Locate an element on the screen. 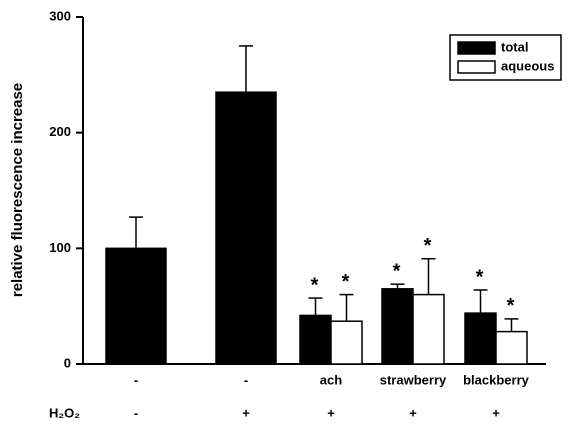 This screenshot has width=569, height=424. x-tick-label: strawberry is located at coordinates (413, 379).